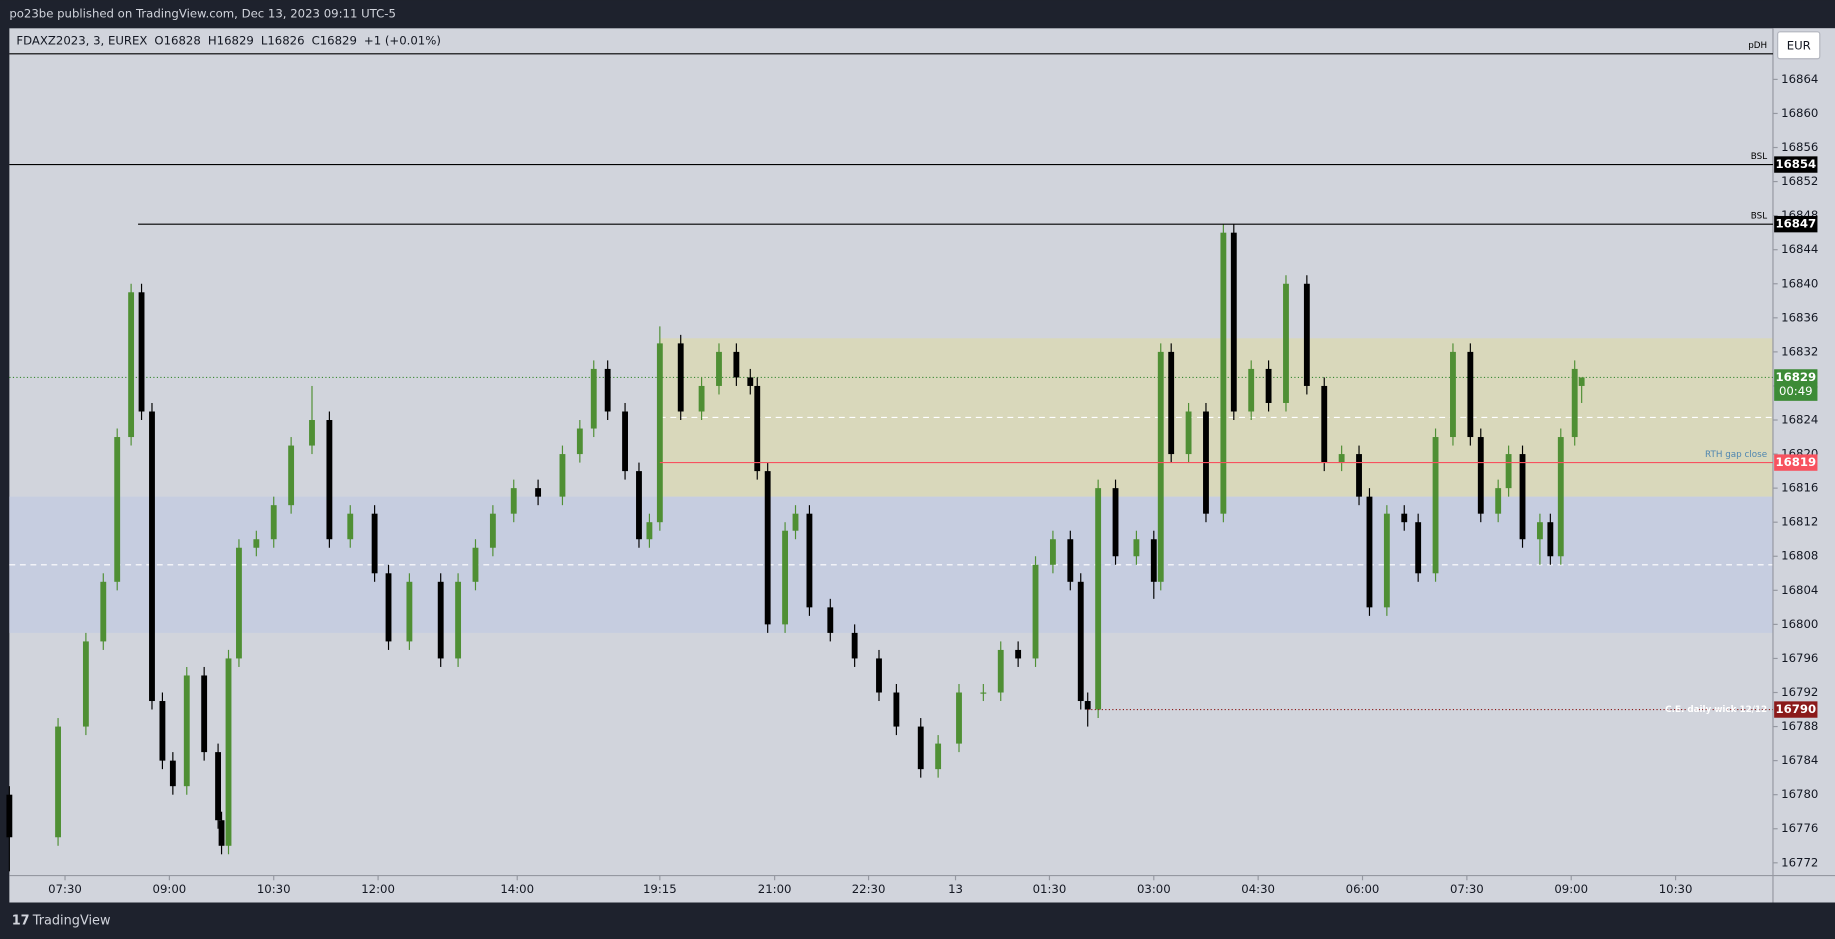  Describe the element at coordinates (402, 41) in the screenshot. I see `legend-value: +1 (+0.01%)` at that location.